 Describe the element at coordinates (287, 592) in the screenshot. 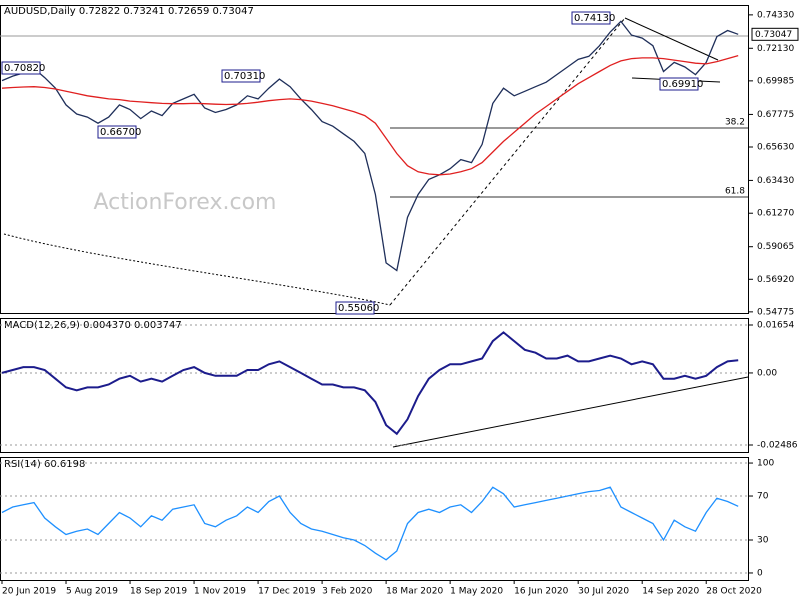

I see `x-tick-label: 17 Dec 2019` at that location.